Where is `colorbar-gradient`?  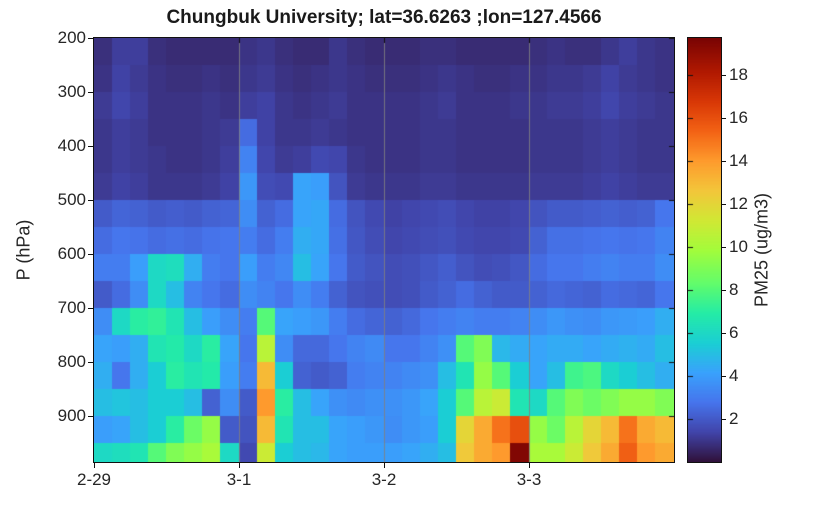
colorbar-gradient is located at coordinates (704, 250).